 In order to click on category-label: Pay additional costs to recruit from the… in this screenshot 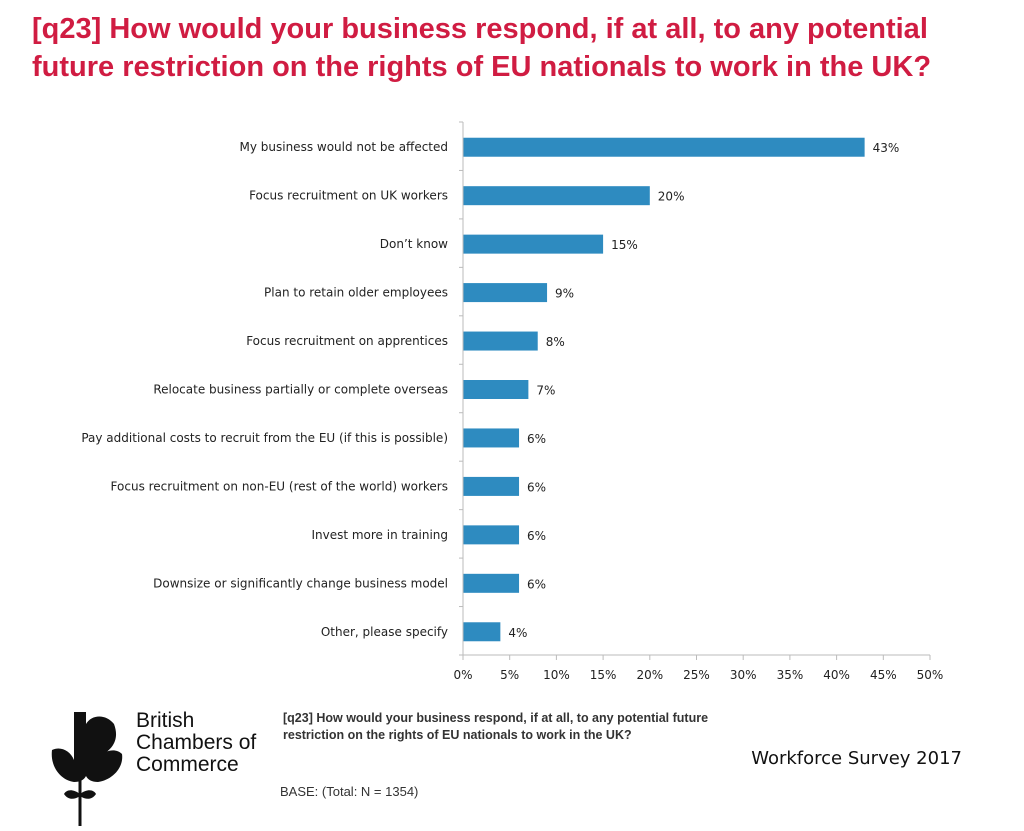, I will do `click(264, 438)`.